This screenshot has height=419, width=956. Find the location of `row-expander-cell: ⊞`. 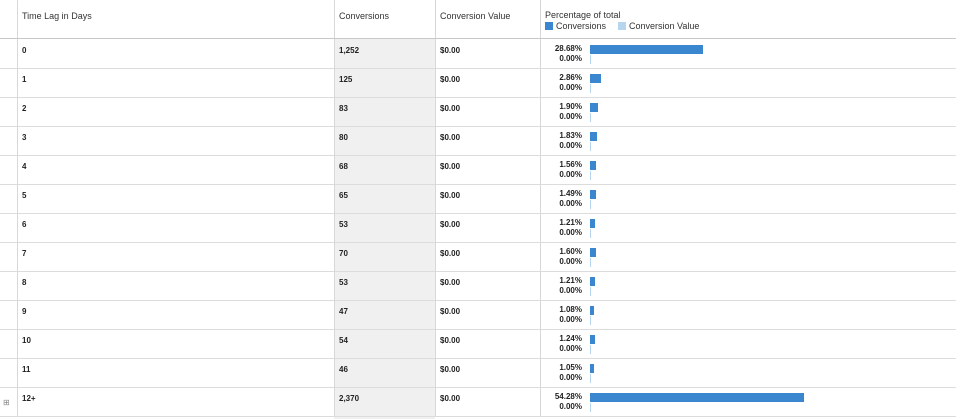

row-expander-cell: ⊞ is located at coordinates (9, 401).